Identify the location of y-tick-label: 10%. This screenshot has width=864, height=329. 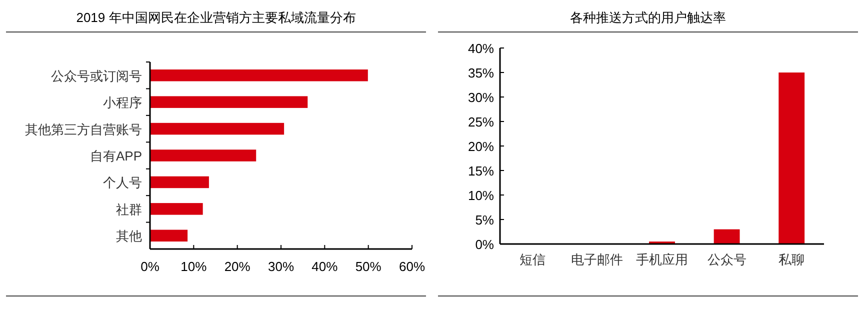
(481, 195).